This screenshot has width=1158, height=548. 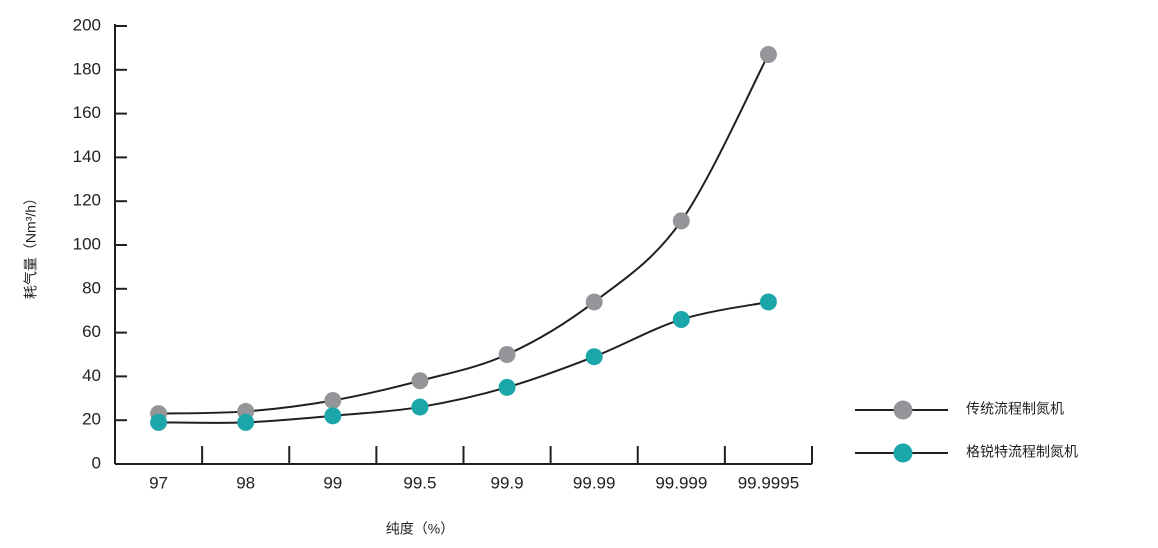 I want to click on y-tick-label: 0, so click(x=96, y=462).